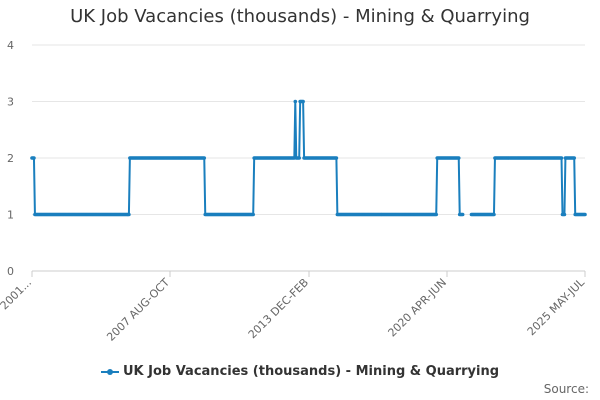 The image size is (600, 400). I want to click on x-tick-label: 2020 APR-JUN, so click(418, 308).